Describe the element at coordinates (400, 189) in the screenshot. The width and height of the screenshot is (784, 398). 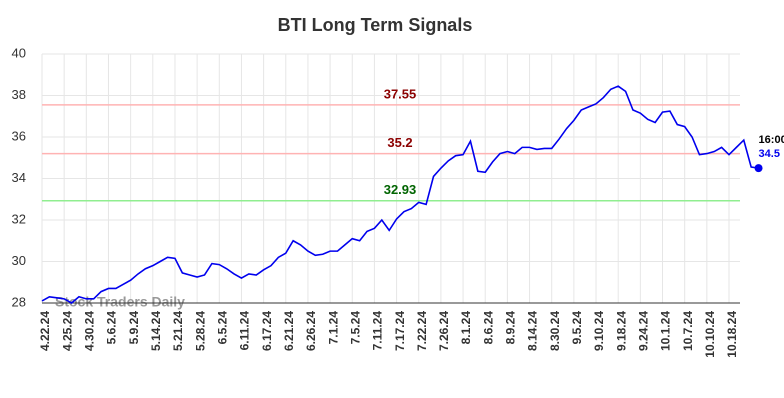
I see `signal-label: 32.93` at that location.